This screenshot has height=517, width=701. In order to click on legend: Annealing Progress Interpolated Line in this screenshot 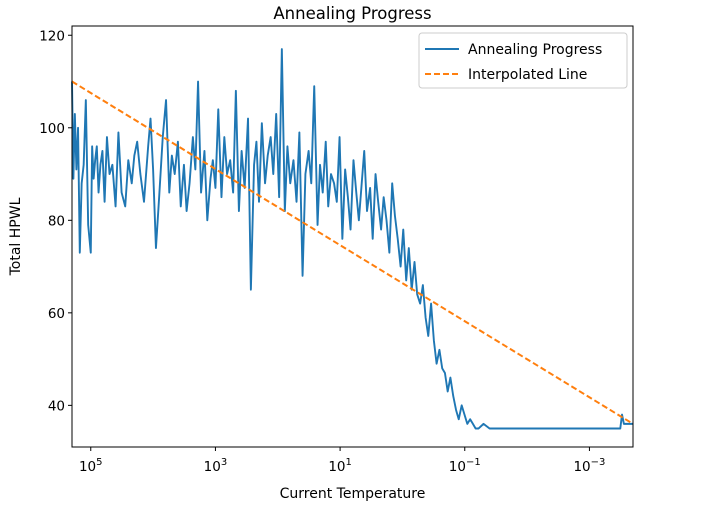, I will do `click(523, 60)`.